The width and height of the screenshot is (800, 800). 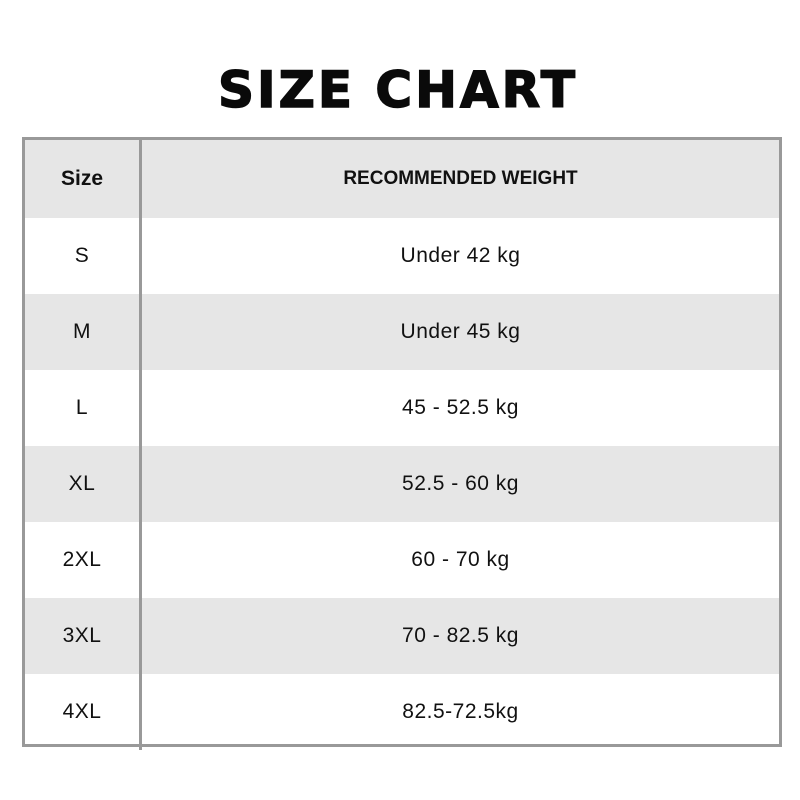 I want to click on table-row: S Under 42 kg, so click(x=402, y=256).